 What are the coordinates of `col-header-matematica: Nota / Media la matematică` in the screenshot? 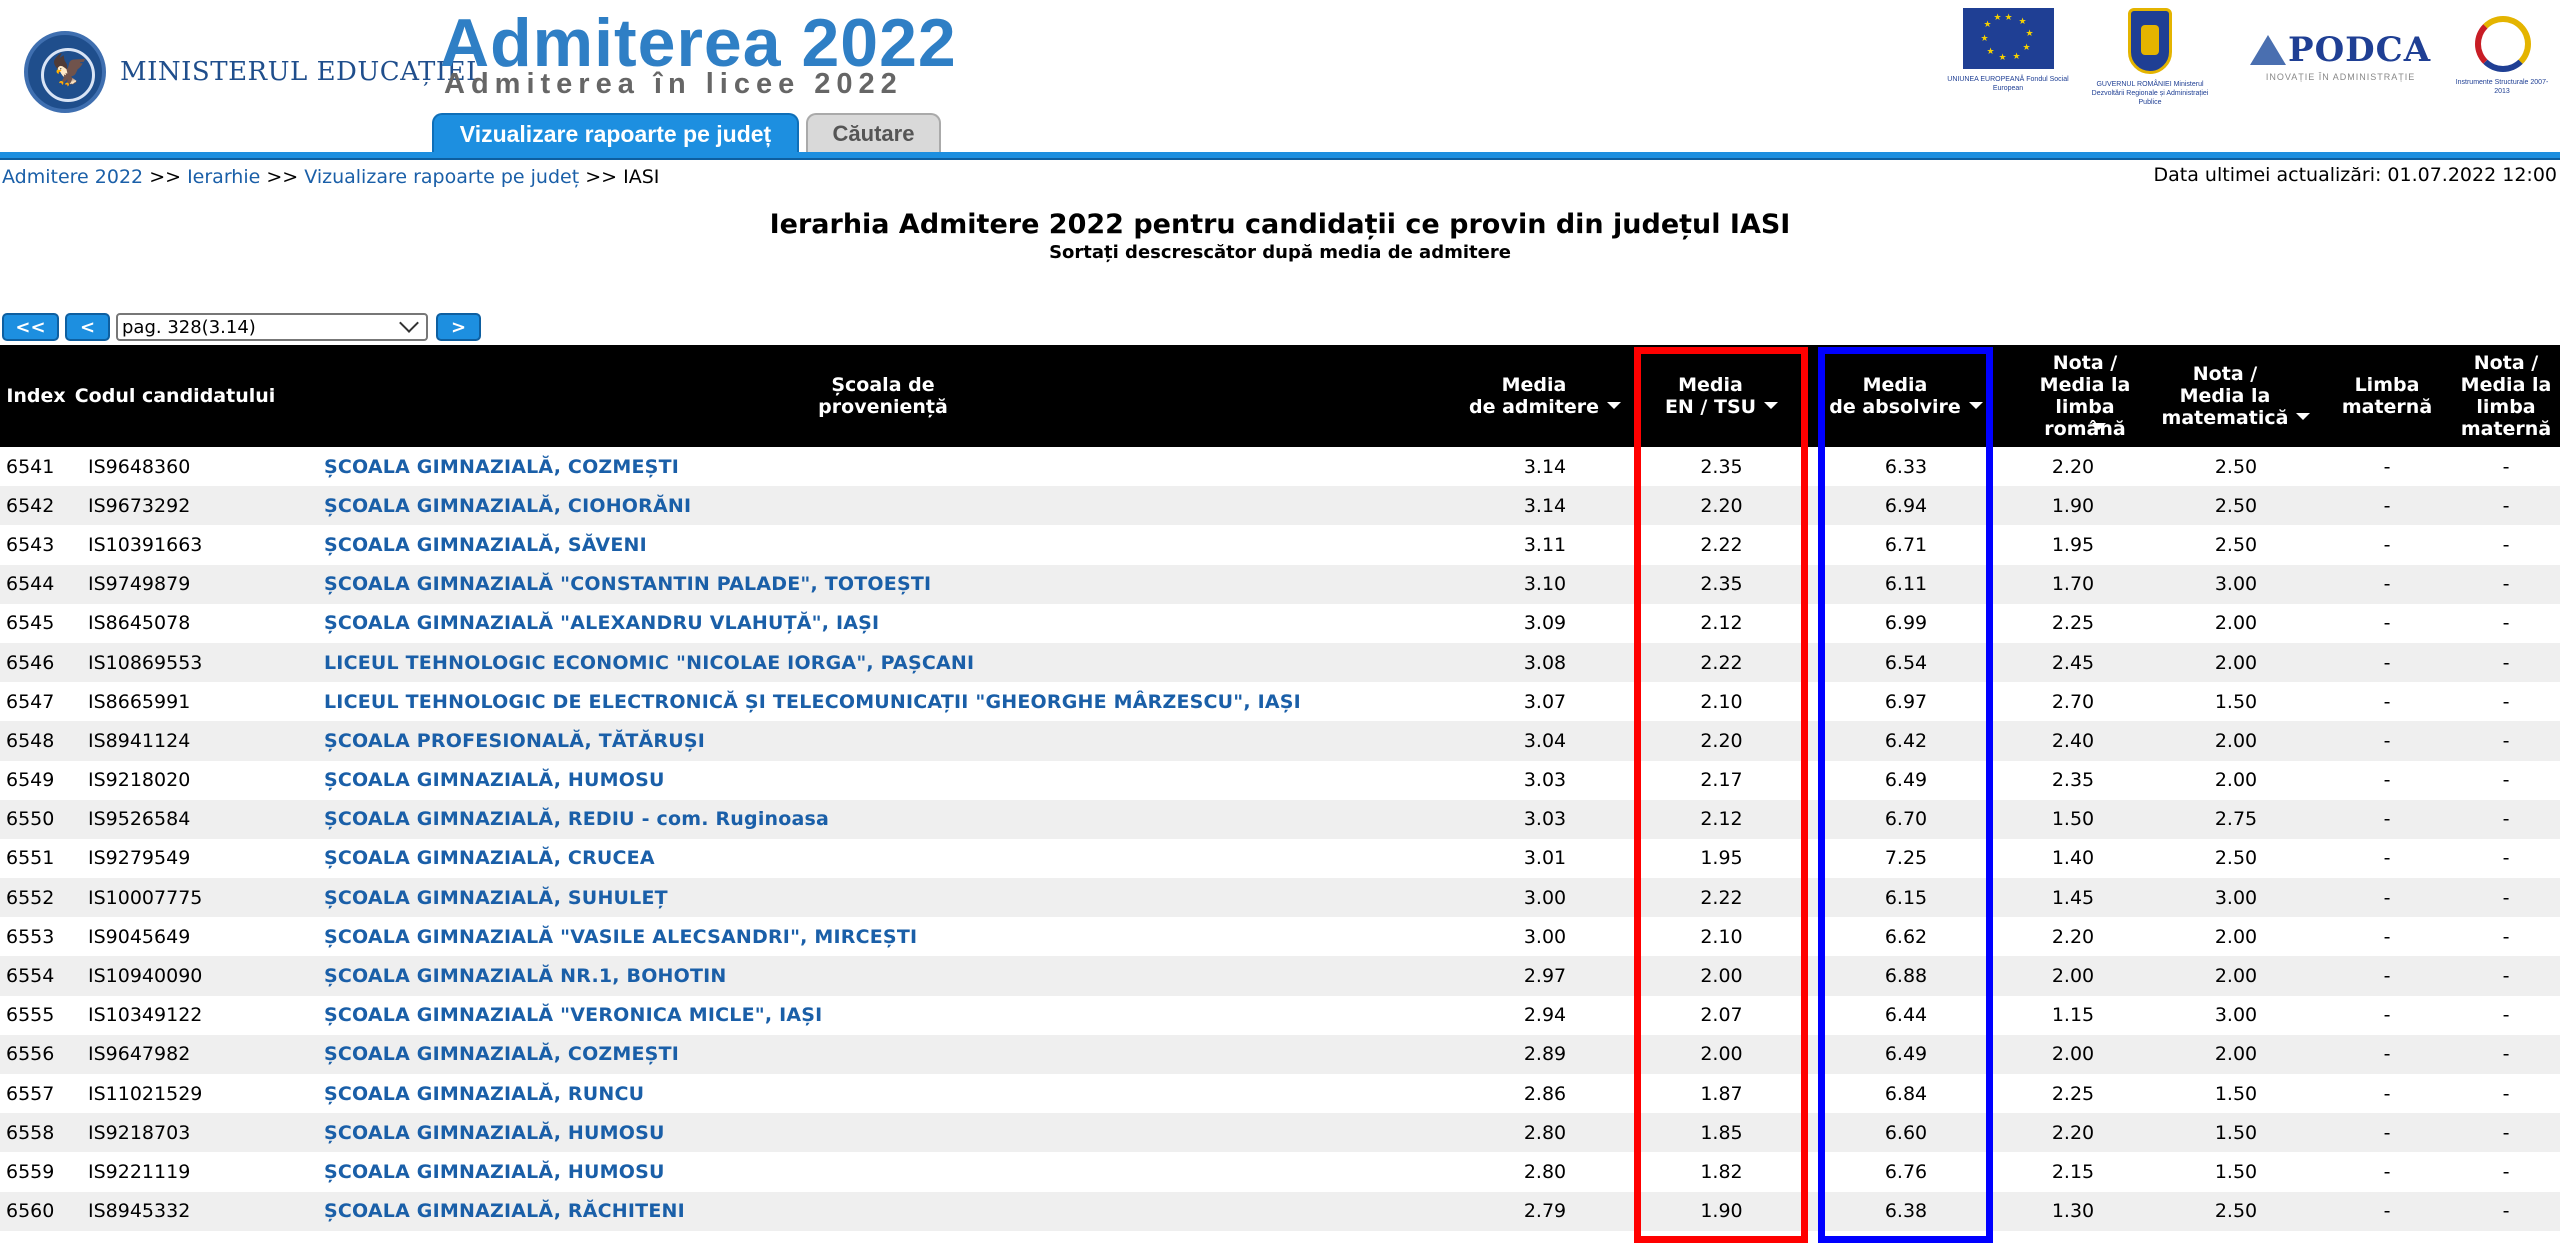 It's located at (2236, 396).